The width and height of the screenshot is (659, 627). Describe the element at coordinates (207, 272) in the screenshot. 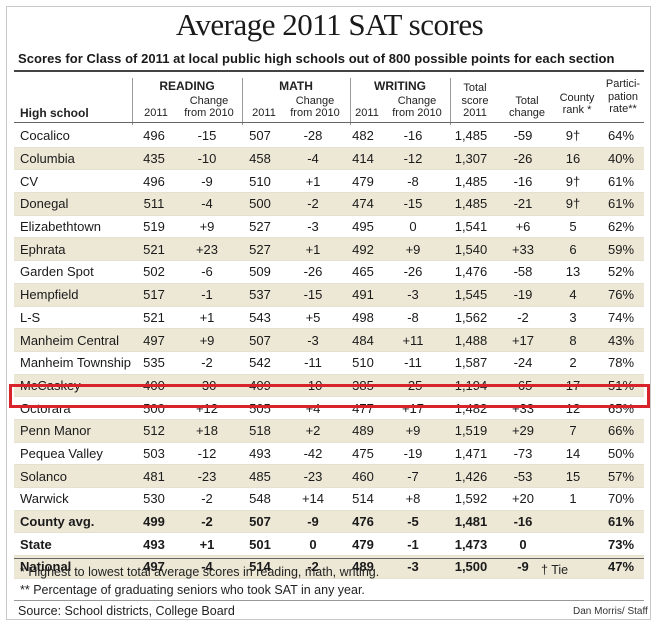

I see `cell-reading-change: -6` at that location.